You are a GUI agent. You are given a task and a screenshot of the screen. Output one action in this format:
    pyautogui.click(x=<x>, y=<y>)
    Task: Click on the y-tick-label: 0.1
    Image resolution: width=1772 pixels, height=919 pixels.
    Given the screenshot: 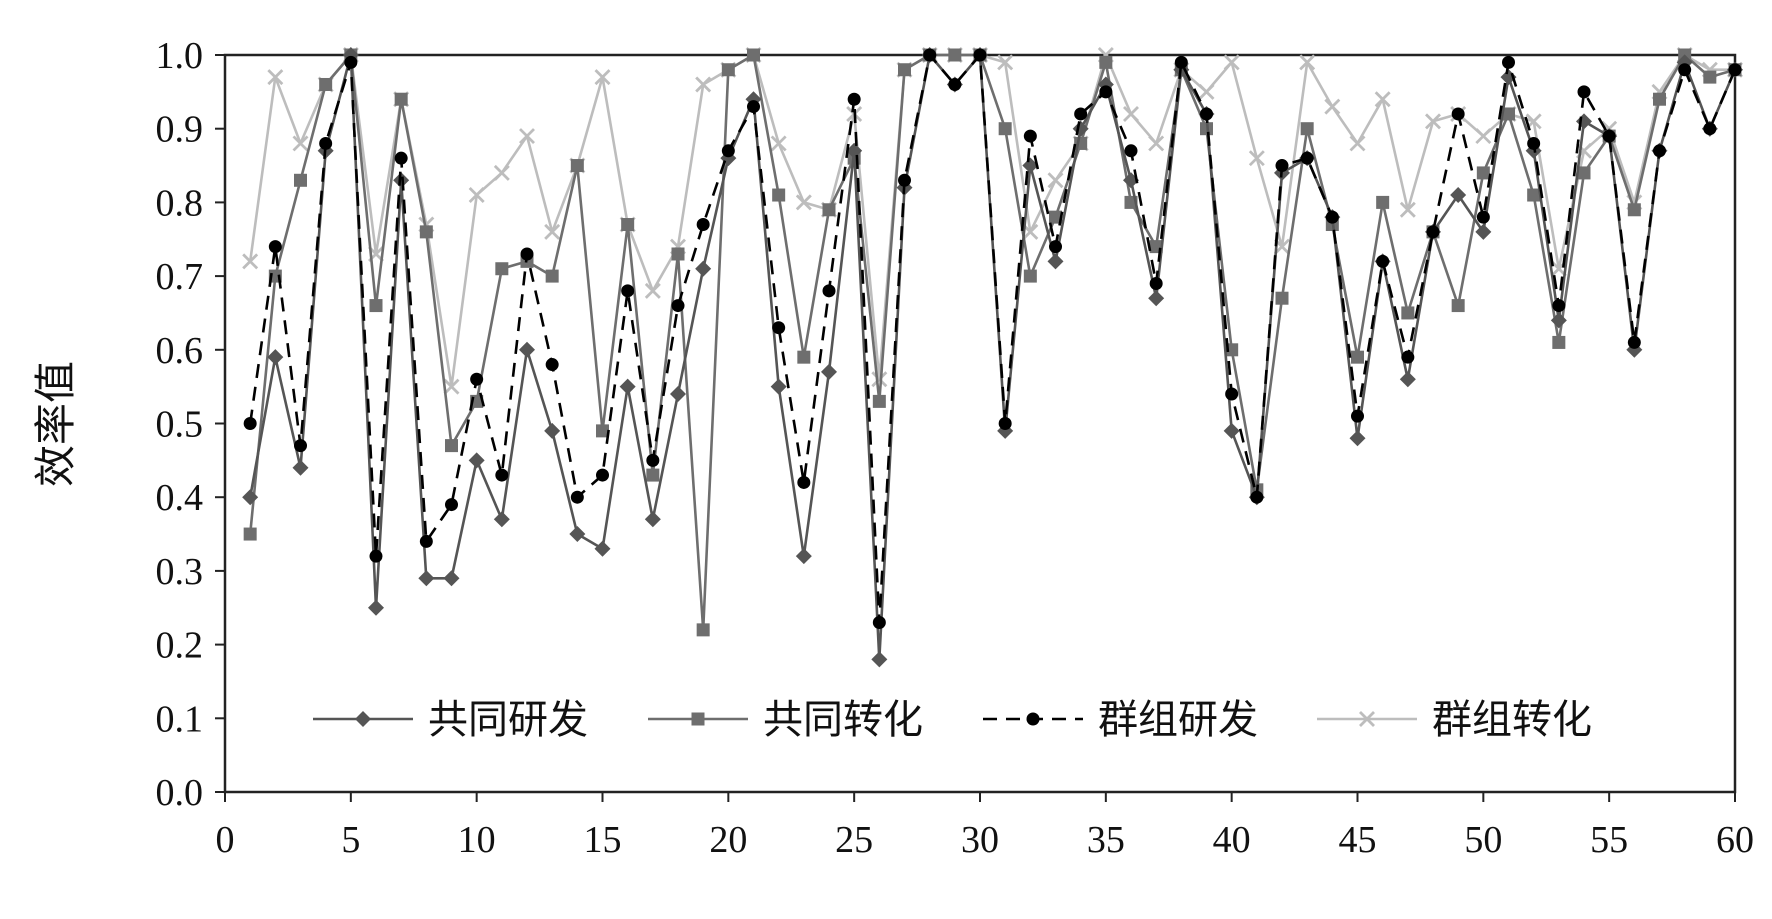 What is the action you would take?
    pyautogui.click(x=180, y=719)
    